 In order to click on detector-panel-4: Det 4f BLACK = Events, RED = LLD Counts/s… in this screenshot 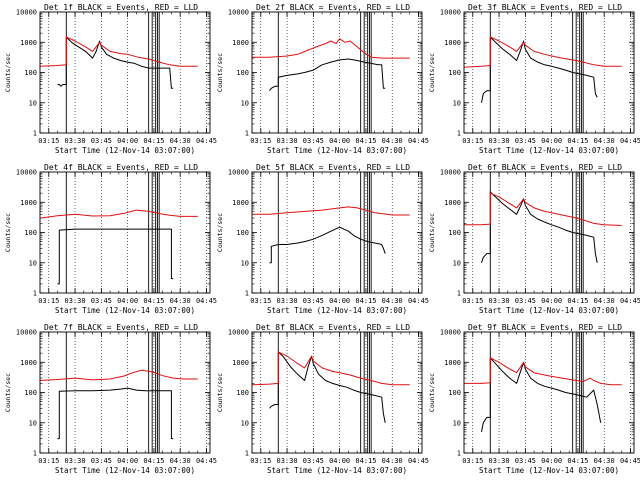, I will do `click(110, 239)`.